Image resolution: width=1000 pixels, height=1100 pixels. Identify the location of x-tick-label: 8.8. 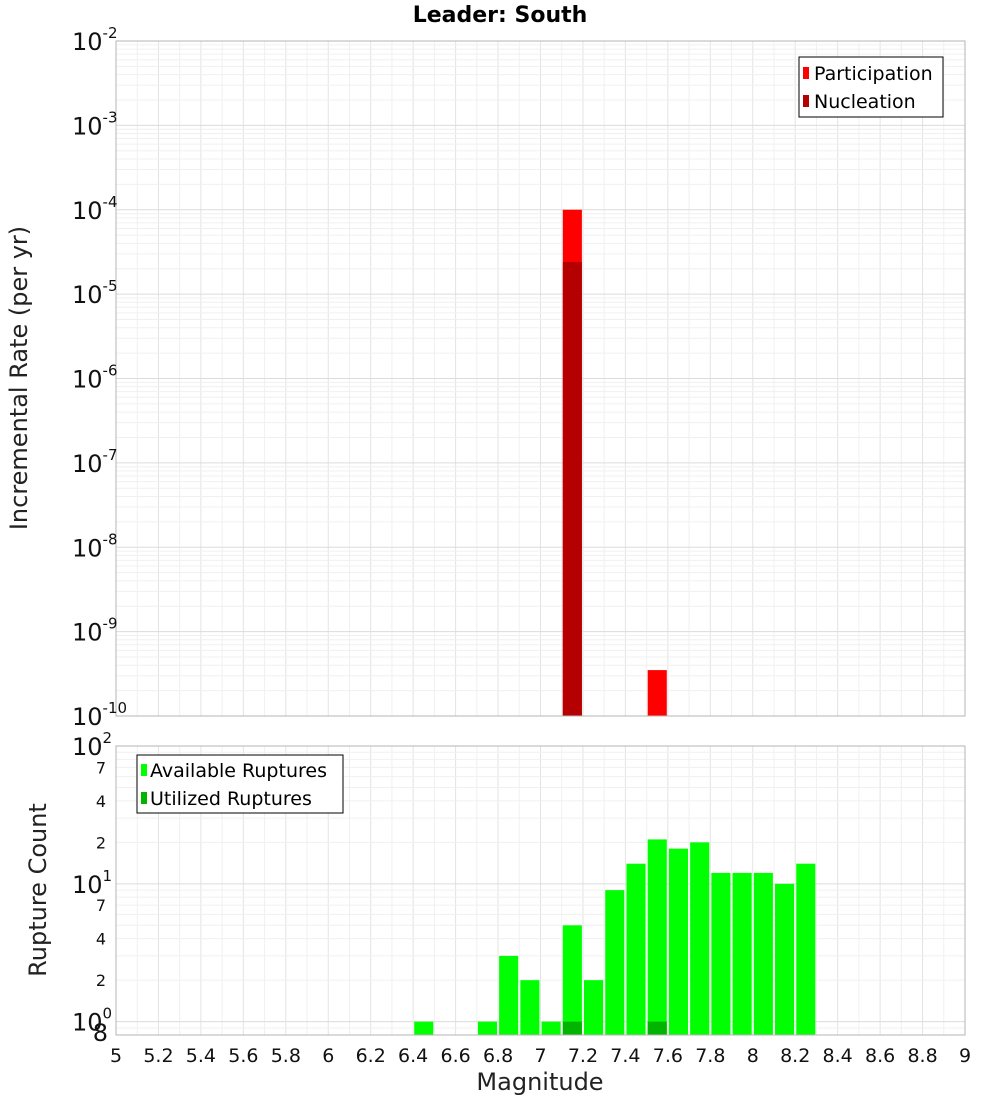
(922, 1056).